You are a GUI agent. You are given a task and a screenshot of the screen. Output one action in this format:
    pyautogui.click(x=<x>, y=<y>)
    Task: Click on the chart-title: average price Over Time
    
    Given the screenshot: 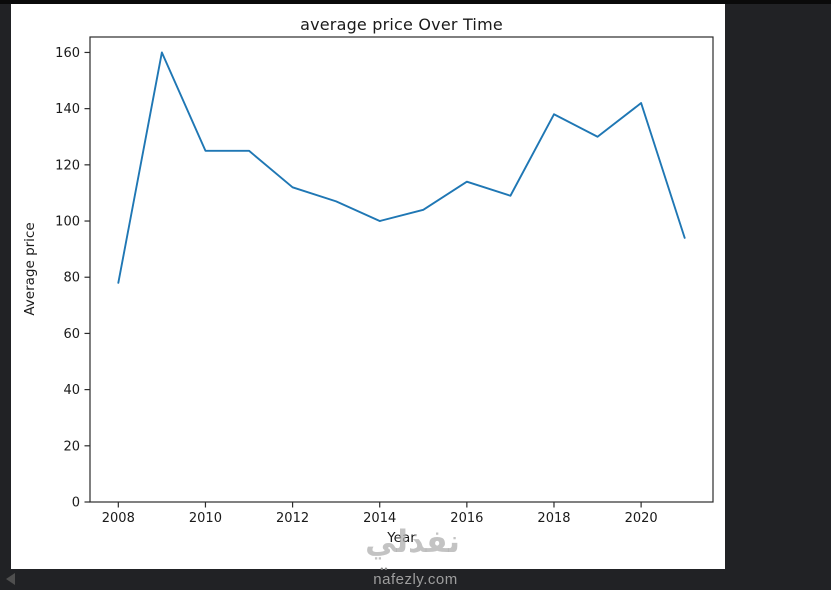 What is the action you would take?
    pyautogui.click(x=401, y=24)
    